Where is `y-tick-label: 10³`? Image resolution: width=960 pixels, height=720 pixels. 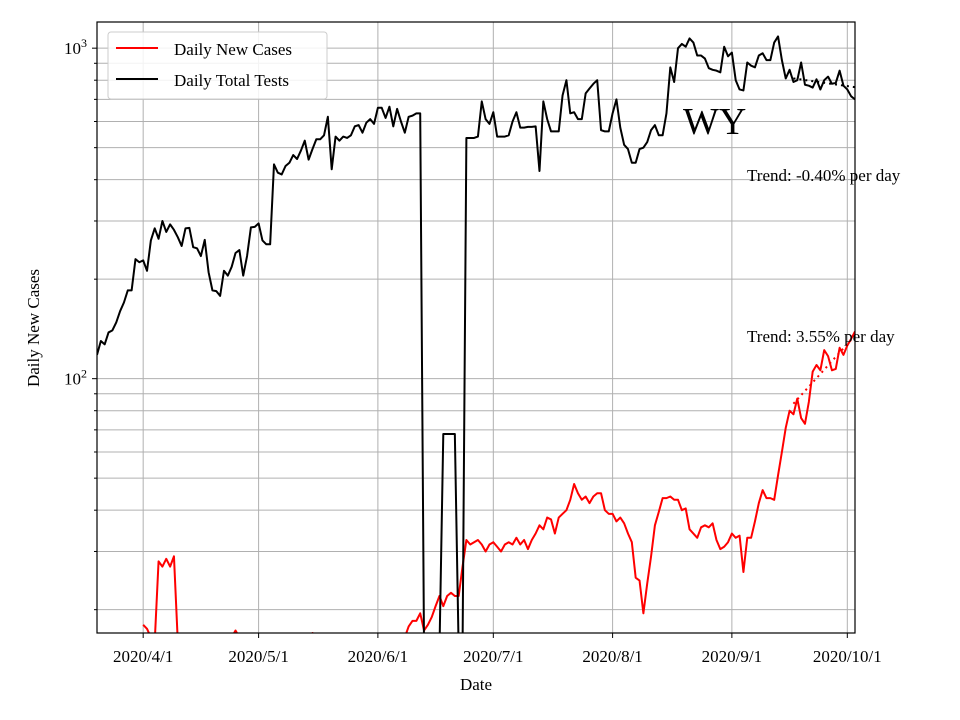
y-tick-label: 10³ is located at coordinates (75, 47).